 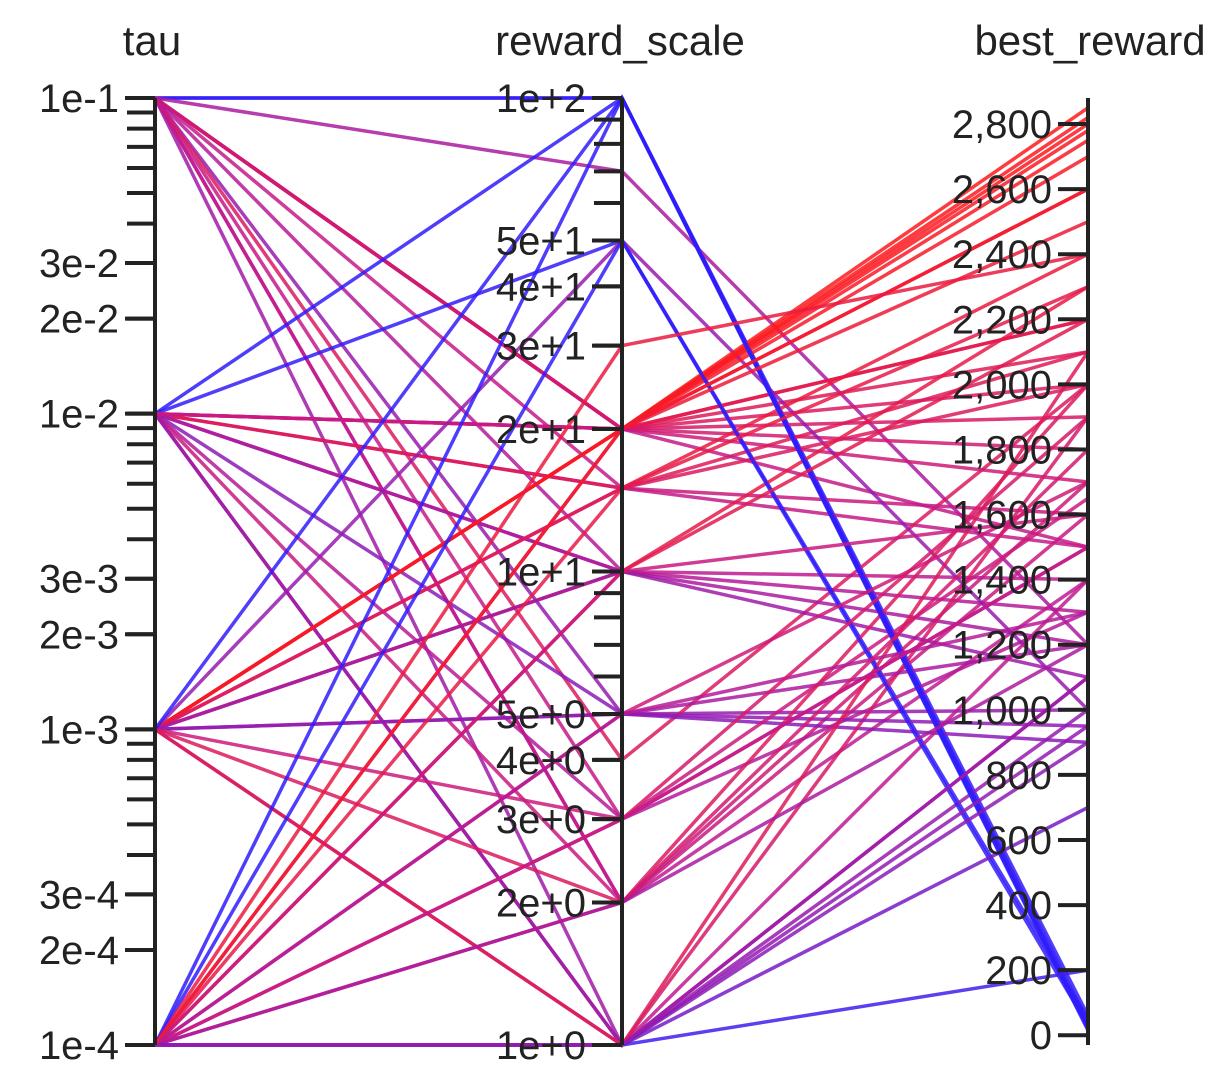 What do you see at coordinates (79, 730) in the screenshot?
I see `tick-label: 1e-3` at bounding box center [79, 730].